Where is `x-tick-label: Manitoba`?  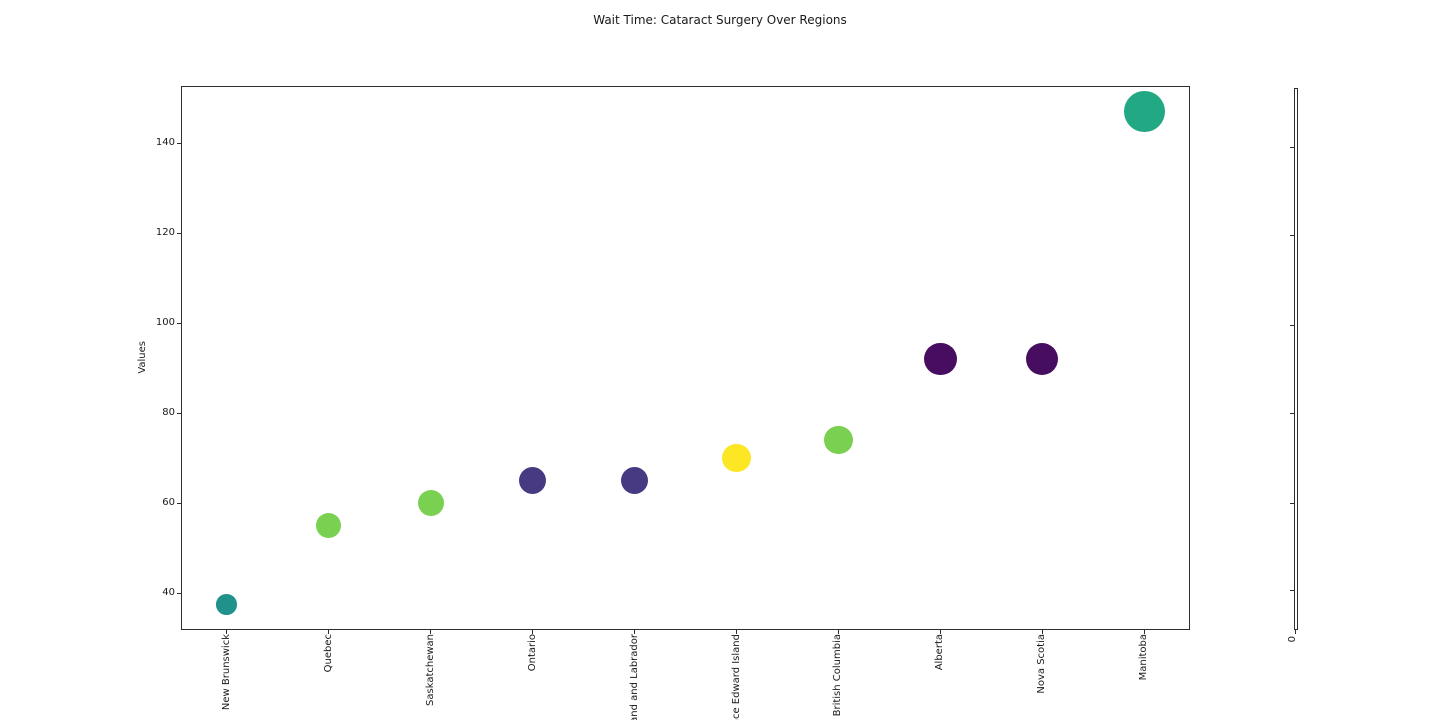 x-tick-label: Manitoba is located at coordinates (1144, 657).